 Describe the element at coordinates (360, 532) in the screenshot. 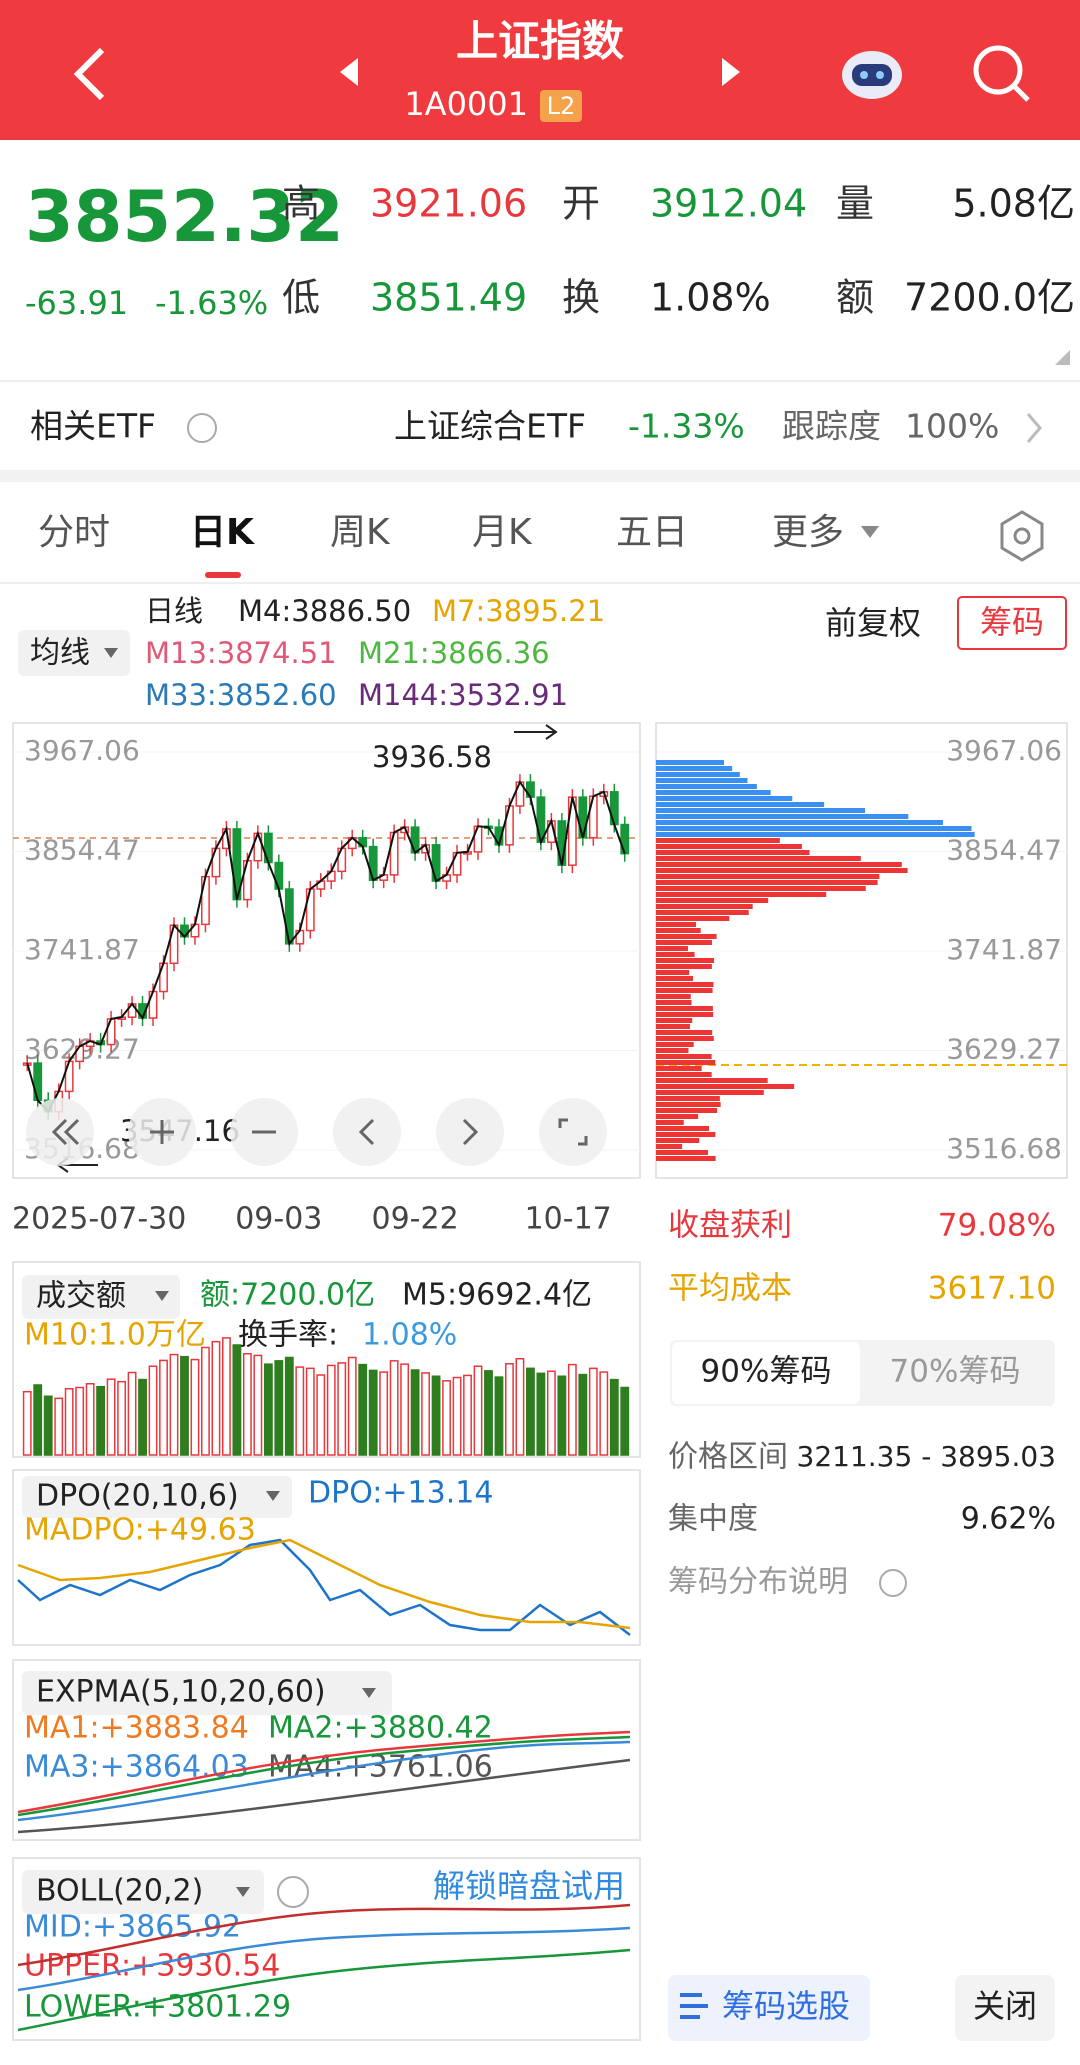

I see `tab: 周K` at that location.